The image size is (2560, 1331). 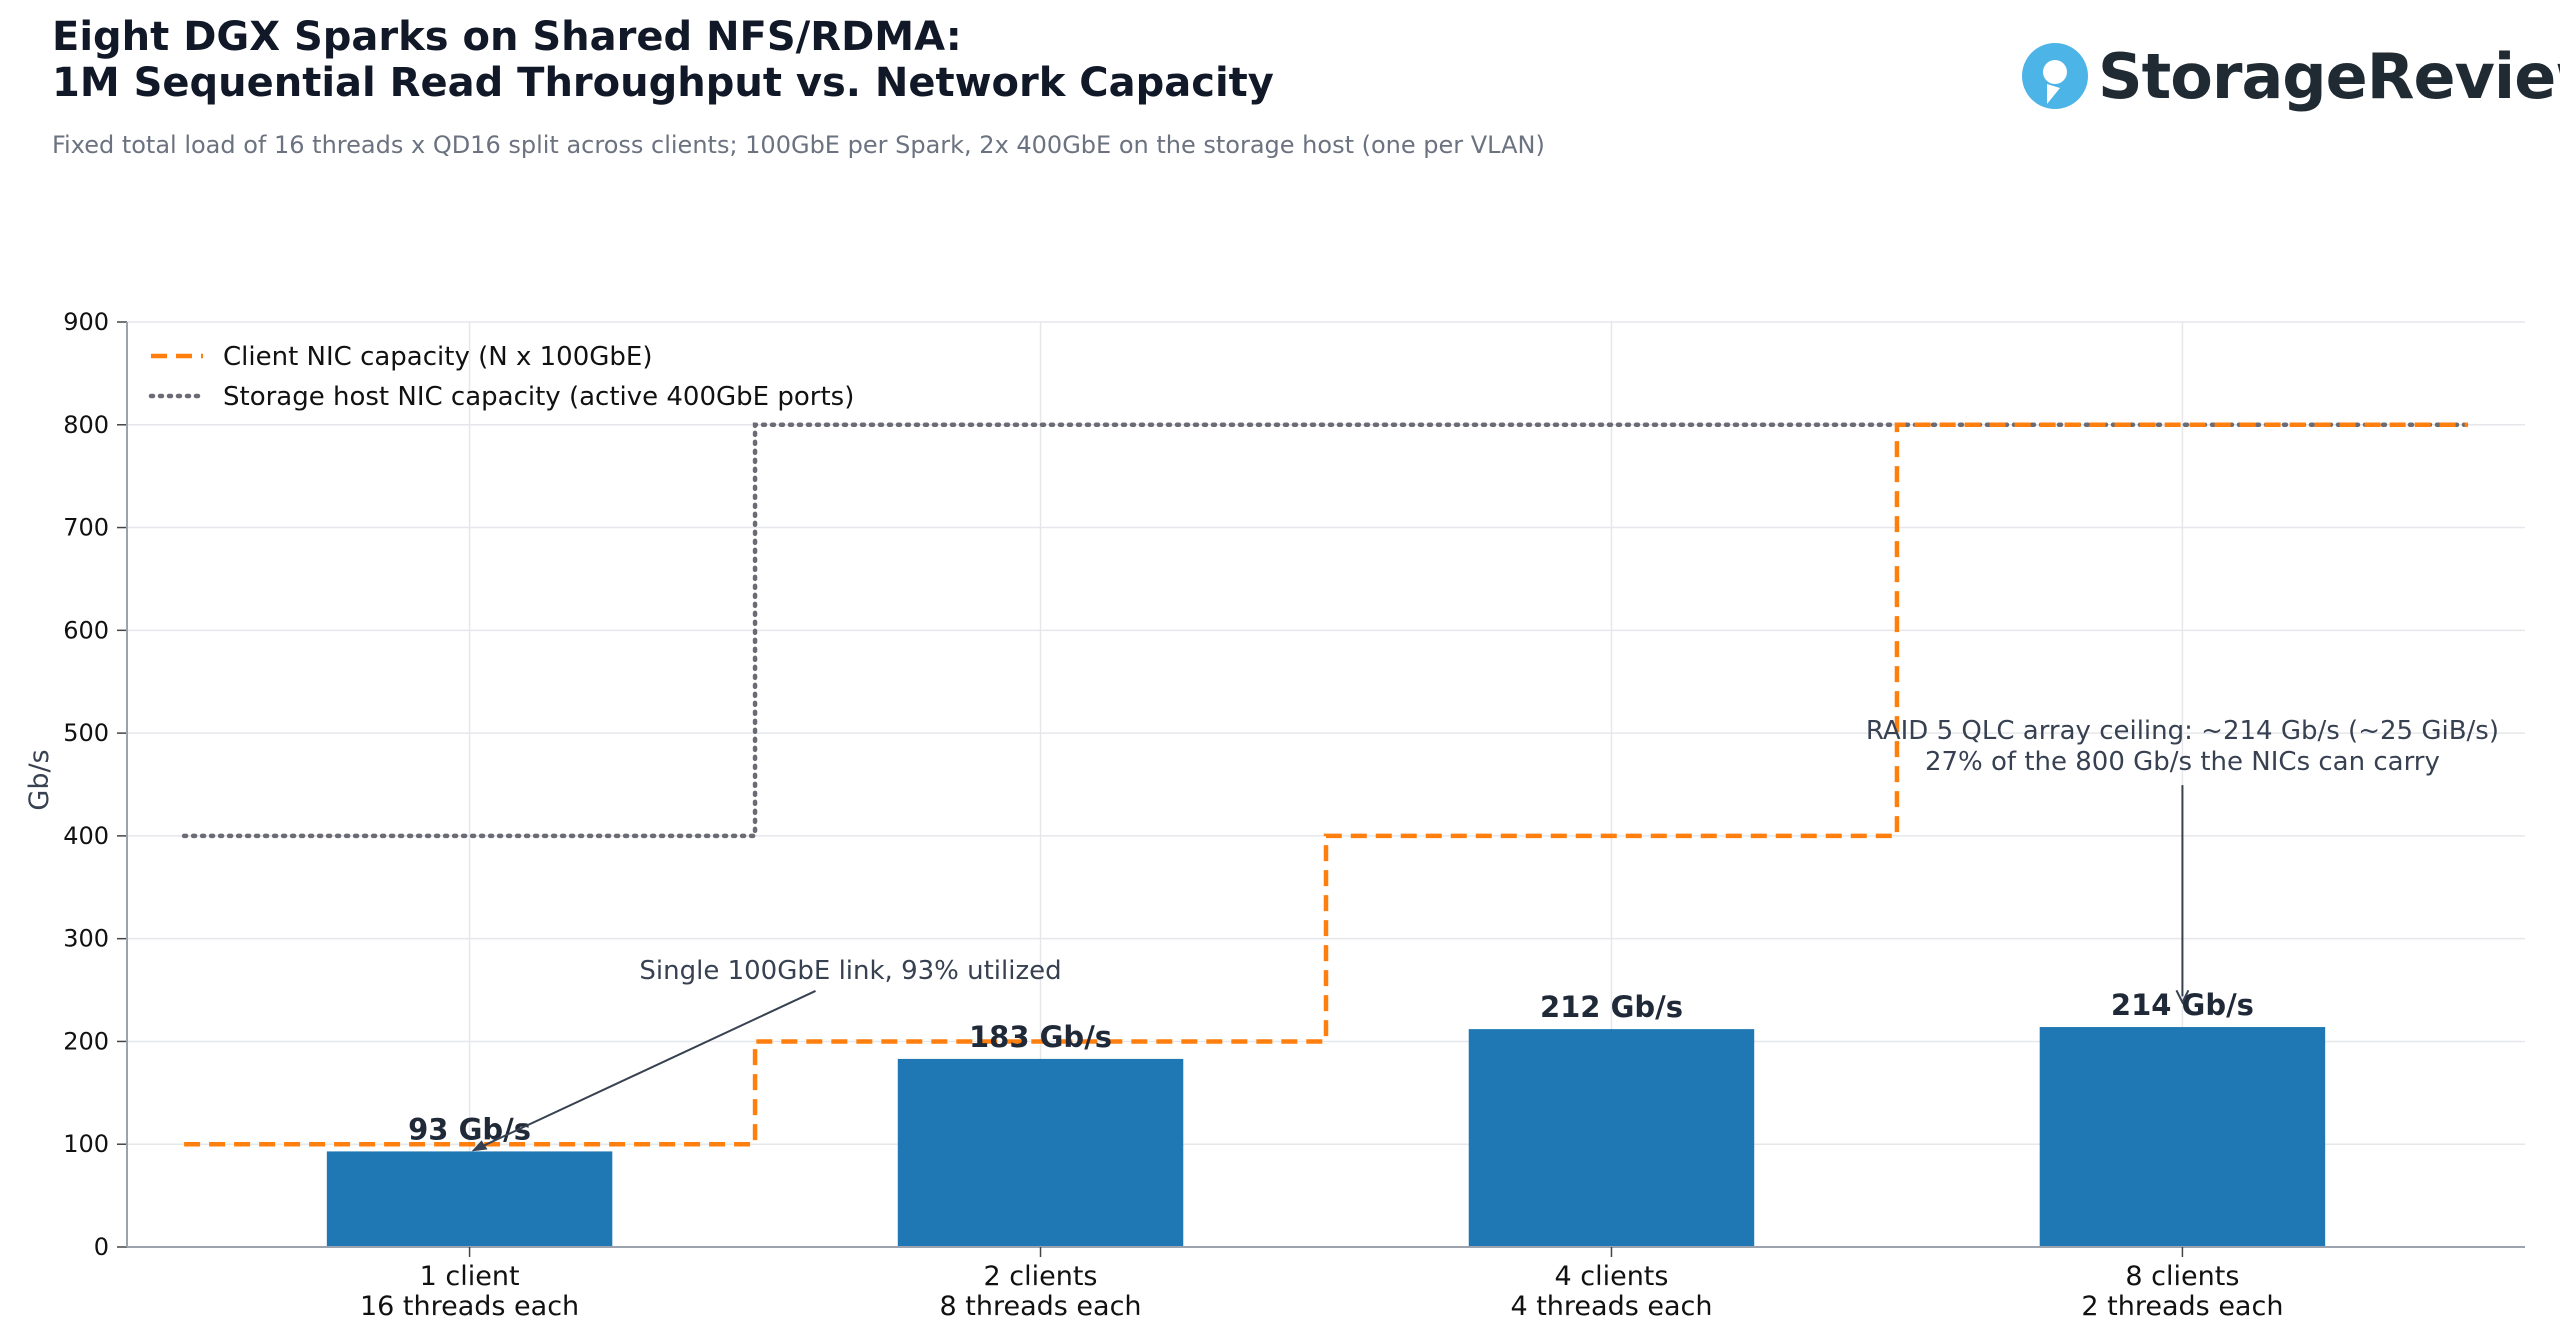 I want to click on brand-logo: StorageReview, so click(x=2291, y=76).